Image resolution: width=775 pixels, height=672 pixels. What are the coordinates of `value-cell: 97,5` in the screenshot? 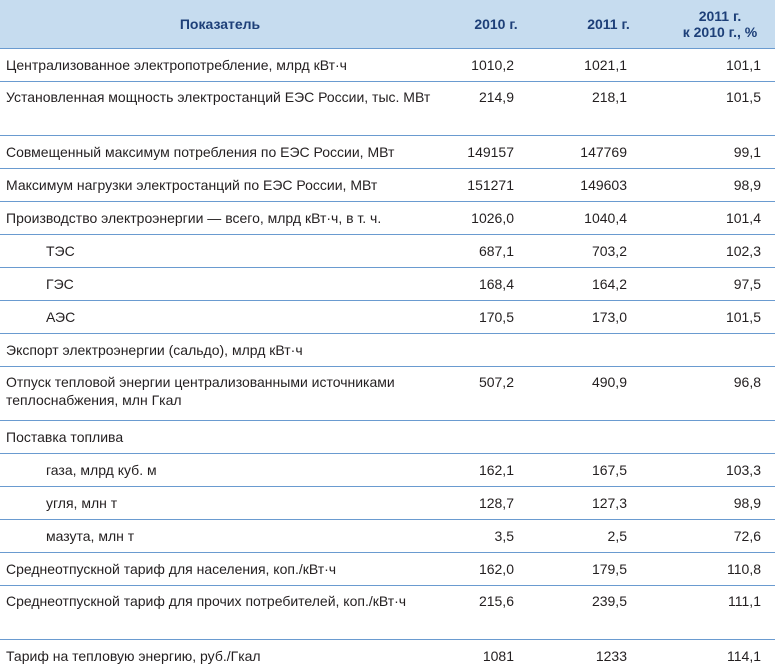 It's located at (720, 284).